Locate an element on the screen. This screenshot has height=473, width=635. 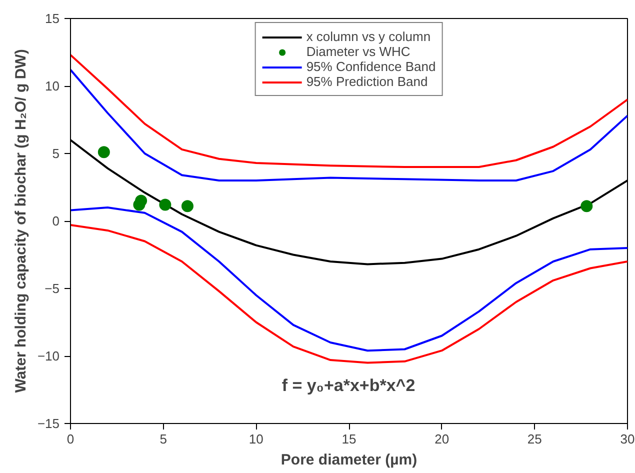
x-tick-label: 0 is located at coordinates (70, 439).